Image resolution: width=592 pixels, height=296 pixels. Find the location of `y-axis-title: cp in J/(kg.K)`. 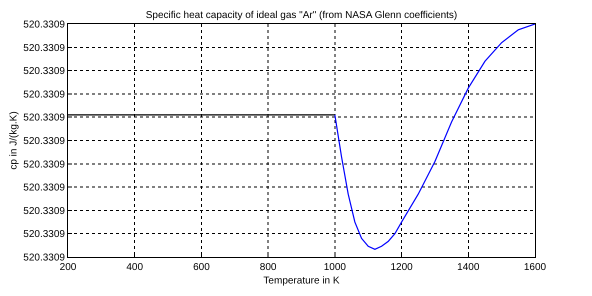

y-axis-title: cp in J/(kg.K) is located at coordinates (14, 140).